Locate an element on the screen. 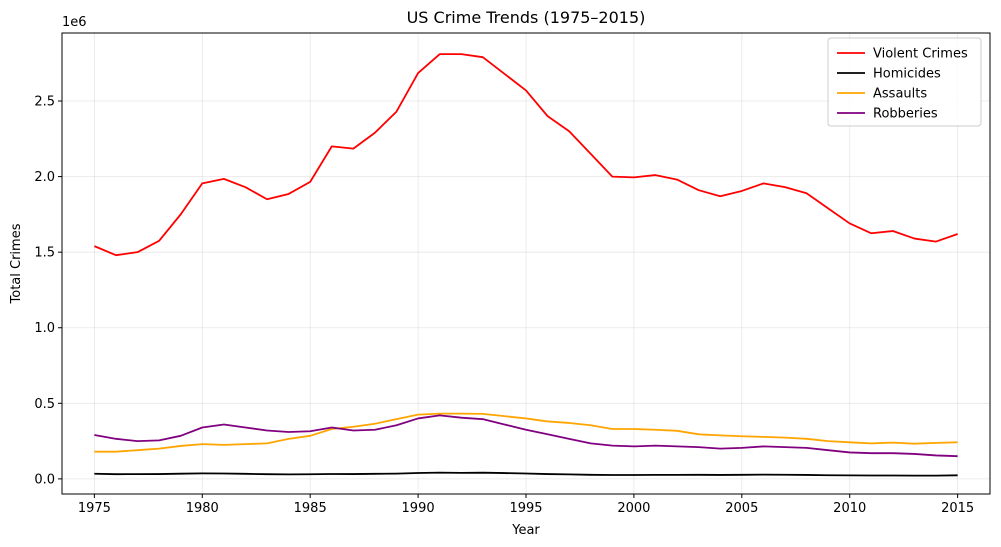 The height and width of the screenshot is (547, 1001). y-tick-label: 0.5 is located at coordinates (44, 404).